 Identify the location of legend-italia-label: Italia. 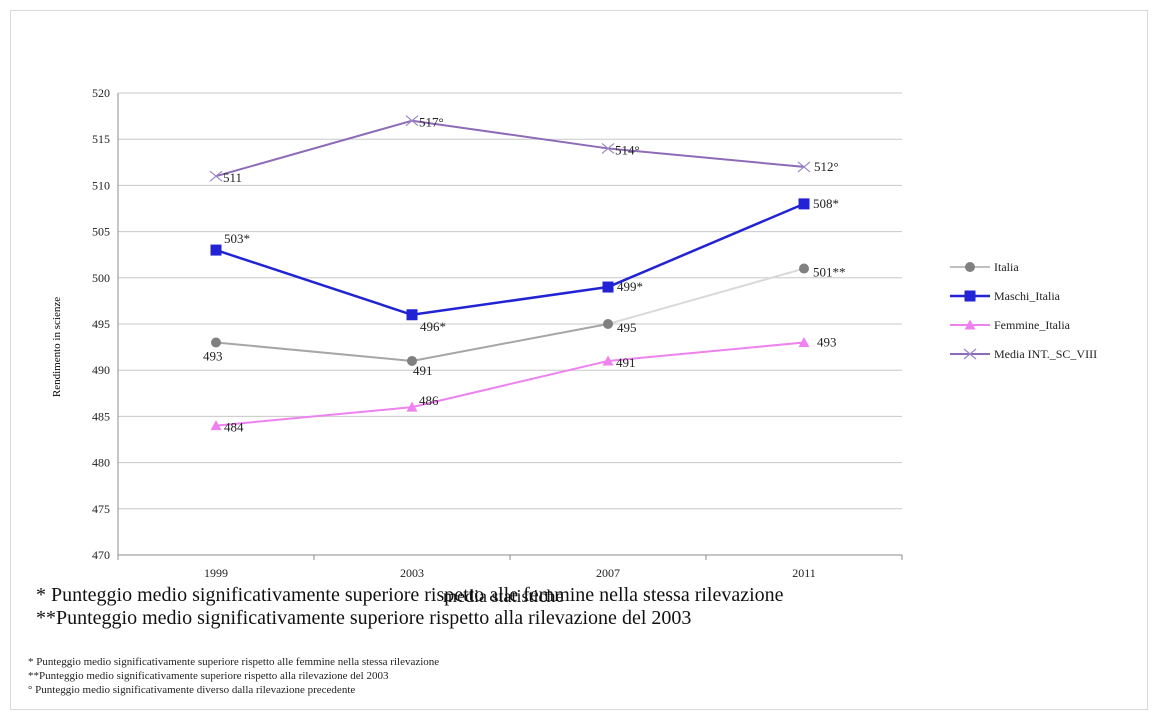
(1006, 267).